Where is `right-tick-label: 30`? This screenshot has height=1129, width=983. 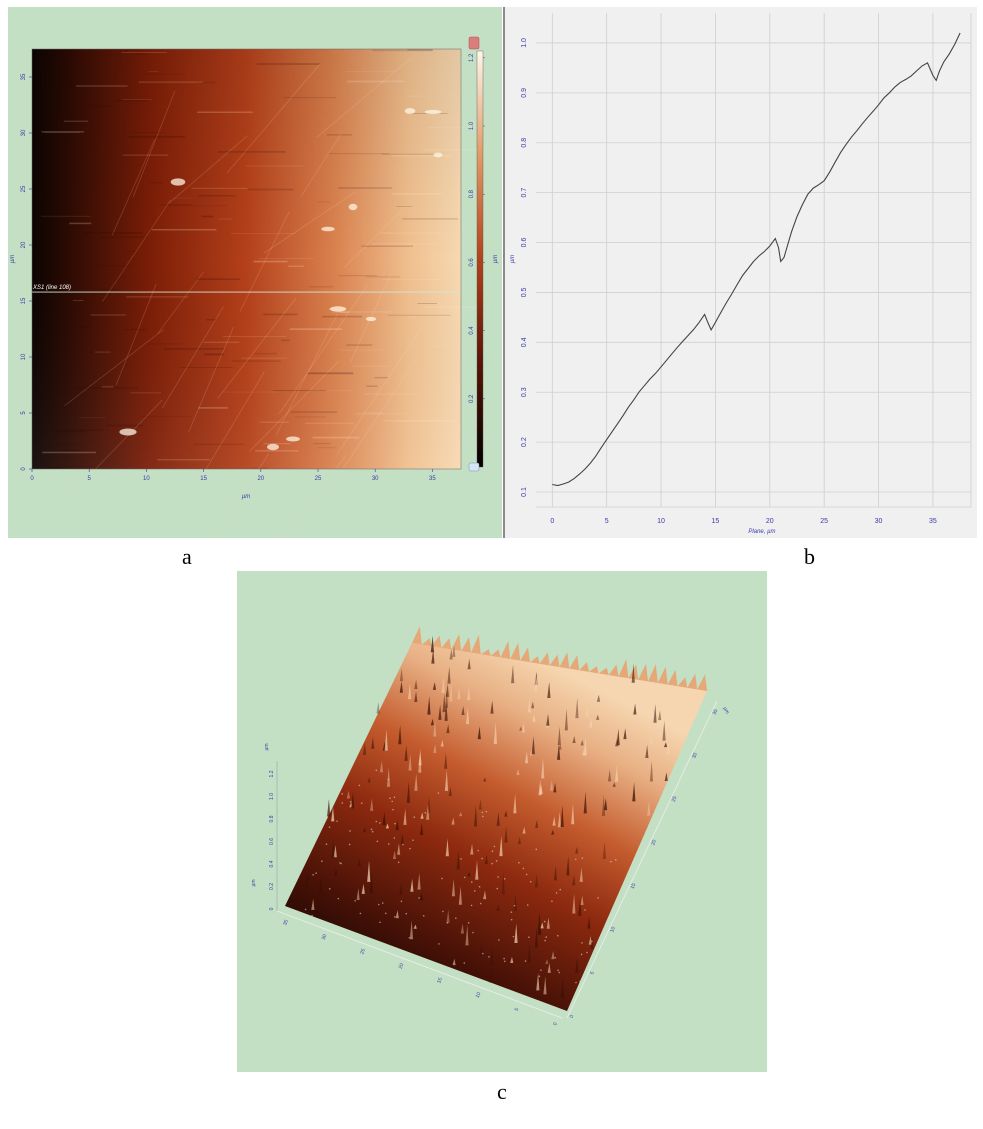 right-tick-label: 30 is located at coordinates (695, 756).